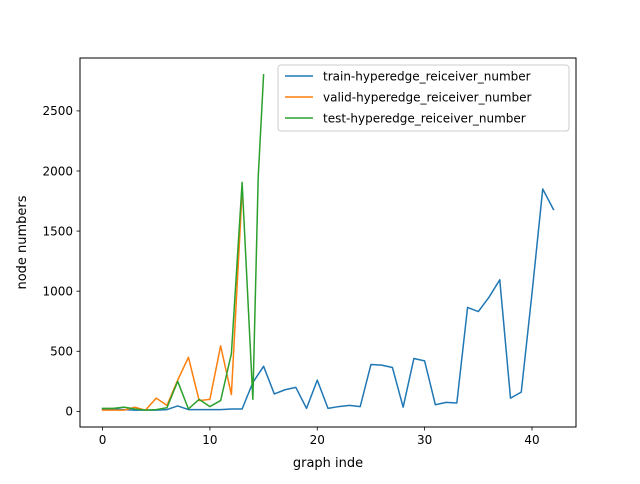 The height and width of the screenshot is (484, 640). What do you see at coordinates (209, 440) in the screenshot?
I see `x-tick-label: 10` at bounding box center [209, 440].